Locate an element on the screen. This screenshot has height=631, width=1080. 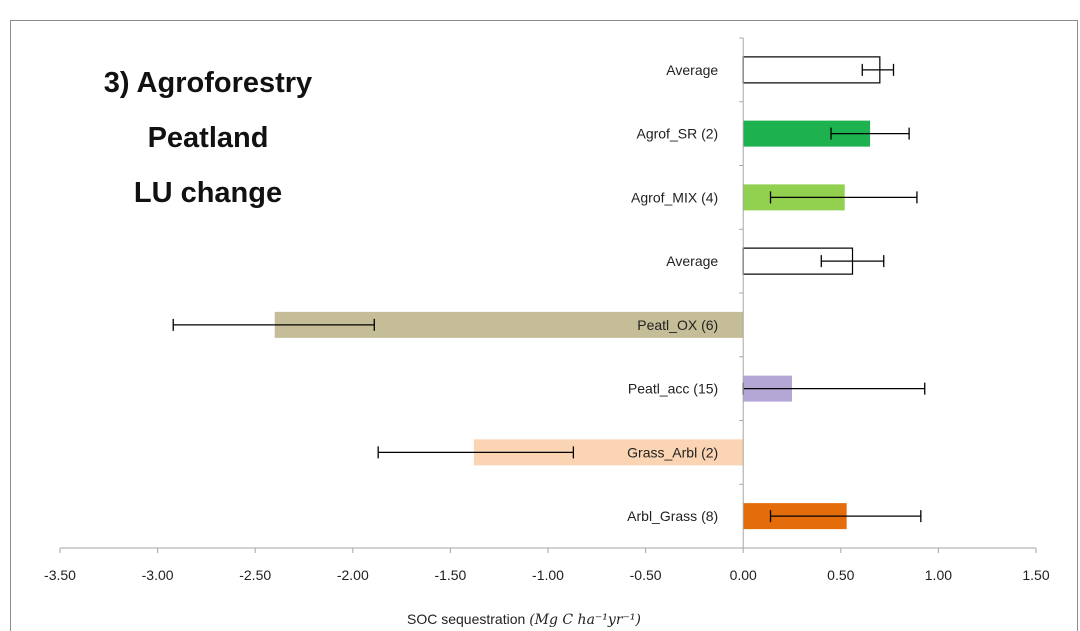
bar is located at coordinates (811, 70).